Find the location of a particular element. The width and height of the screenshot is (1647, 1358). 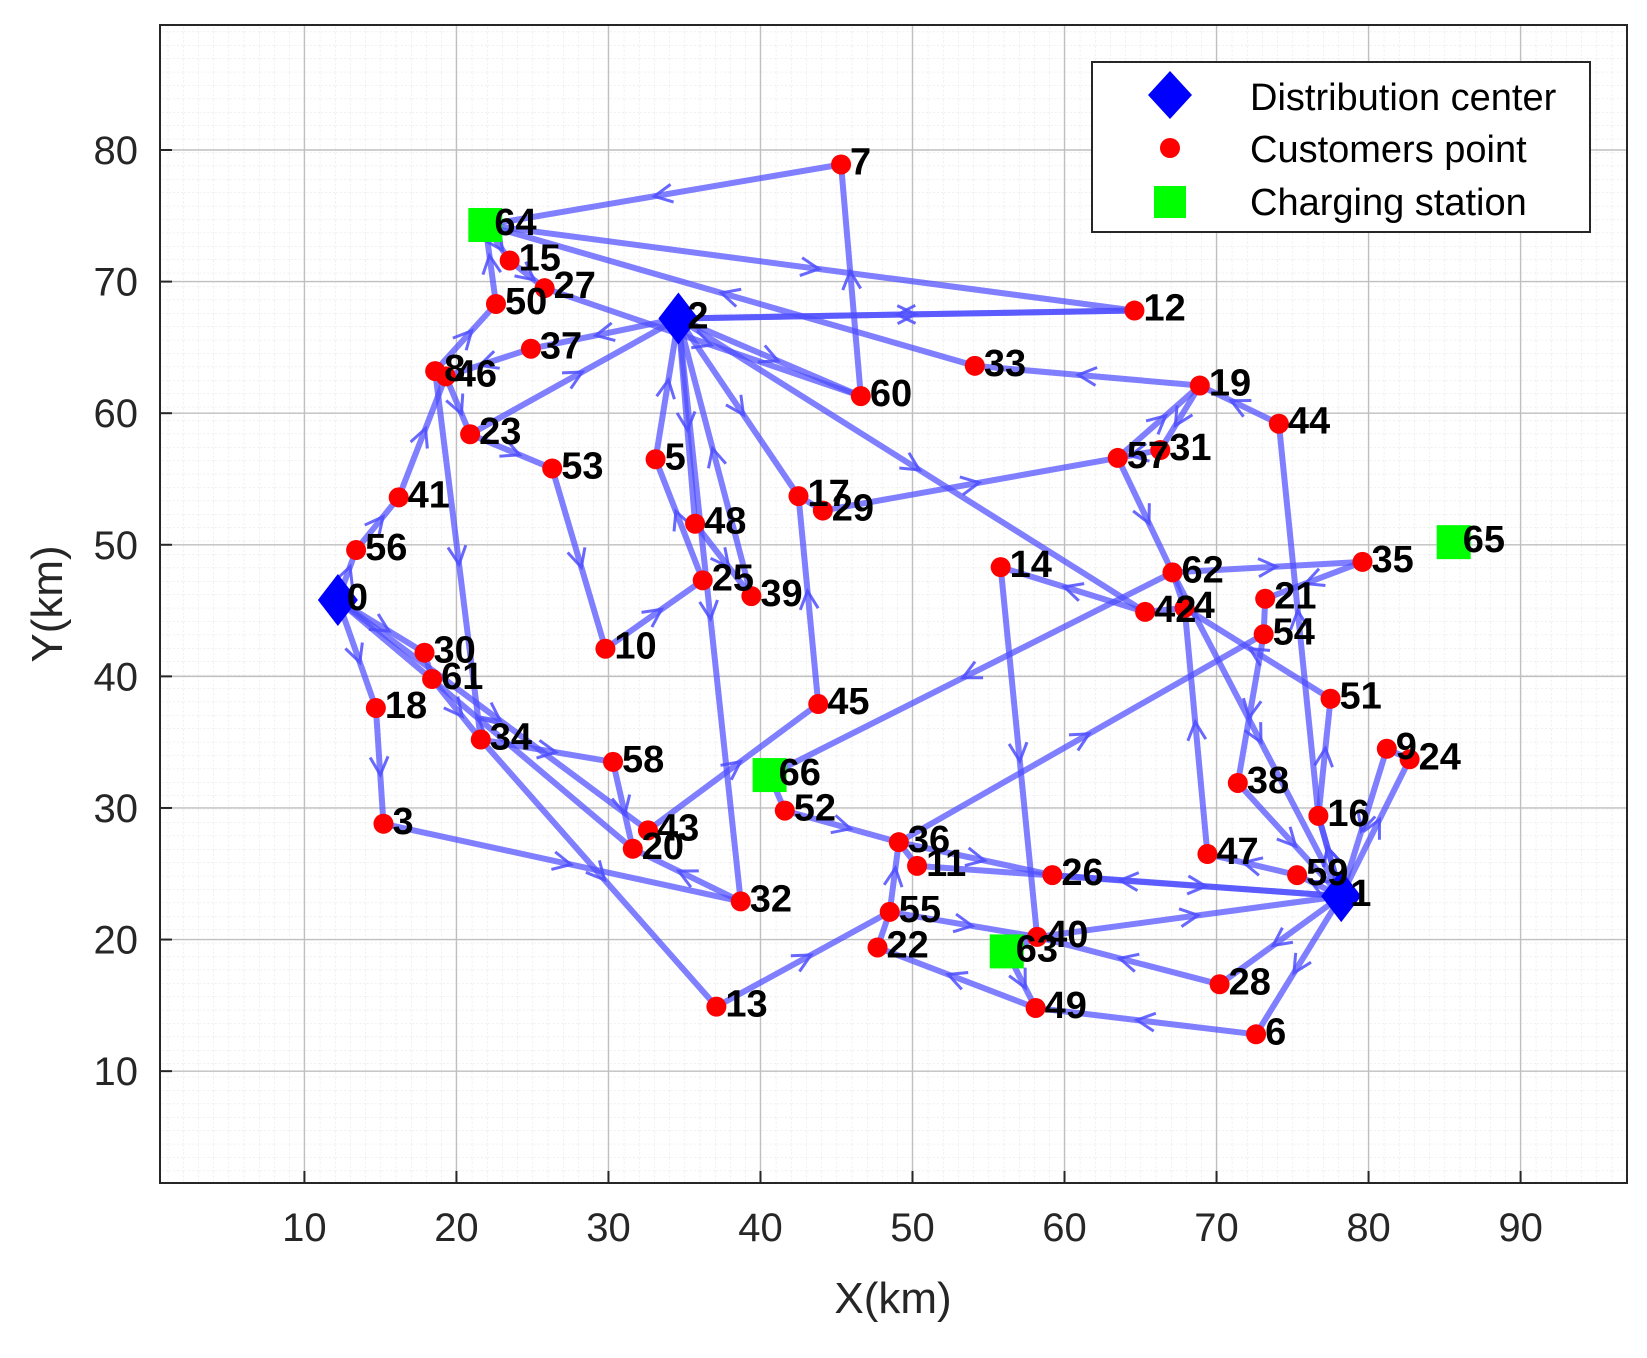

point-label-11: 11 is located at coordinates (946, 864).